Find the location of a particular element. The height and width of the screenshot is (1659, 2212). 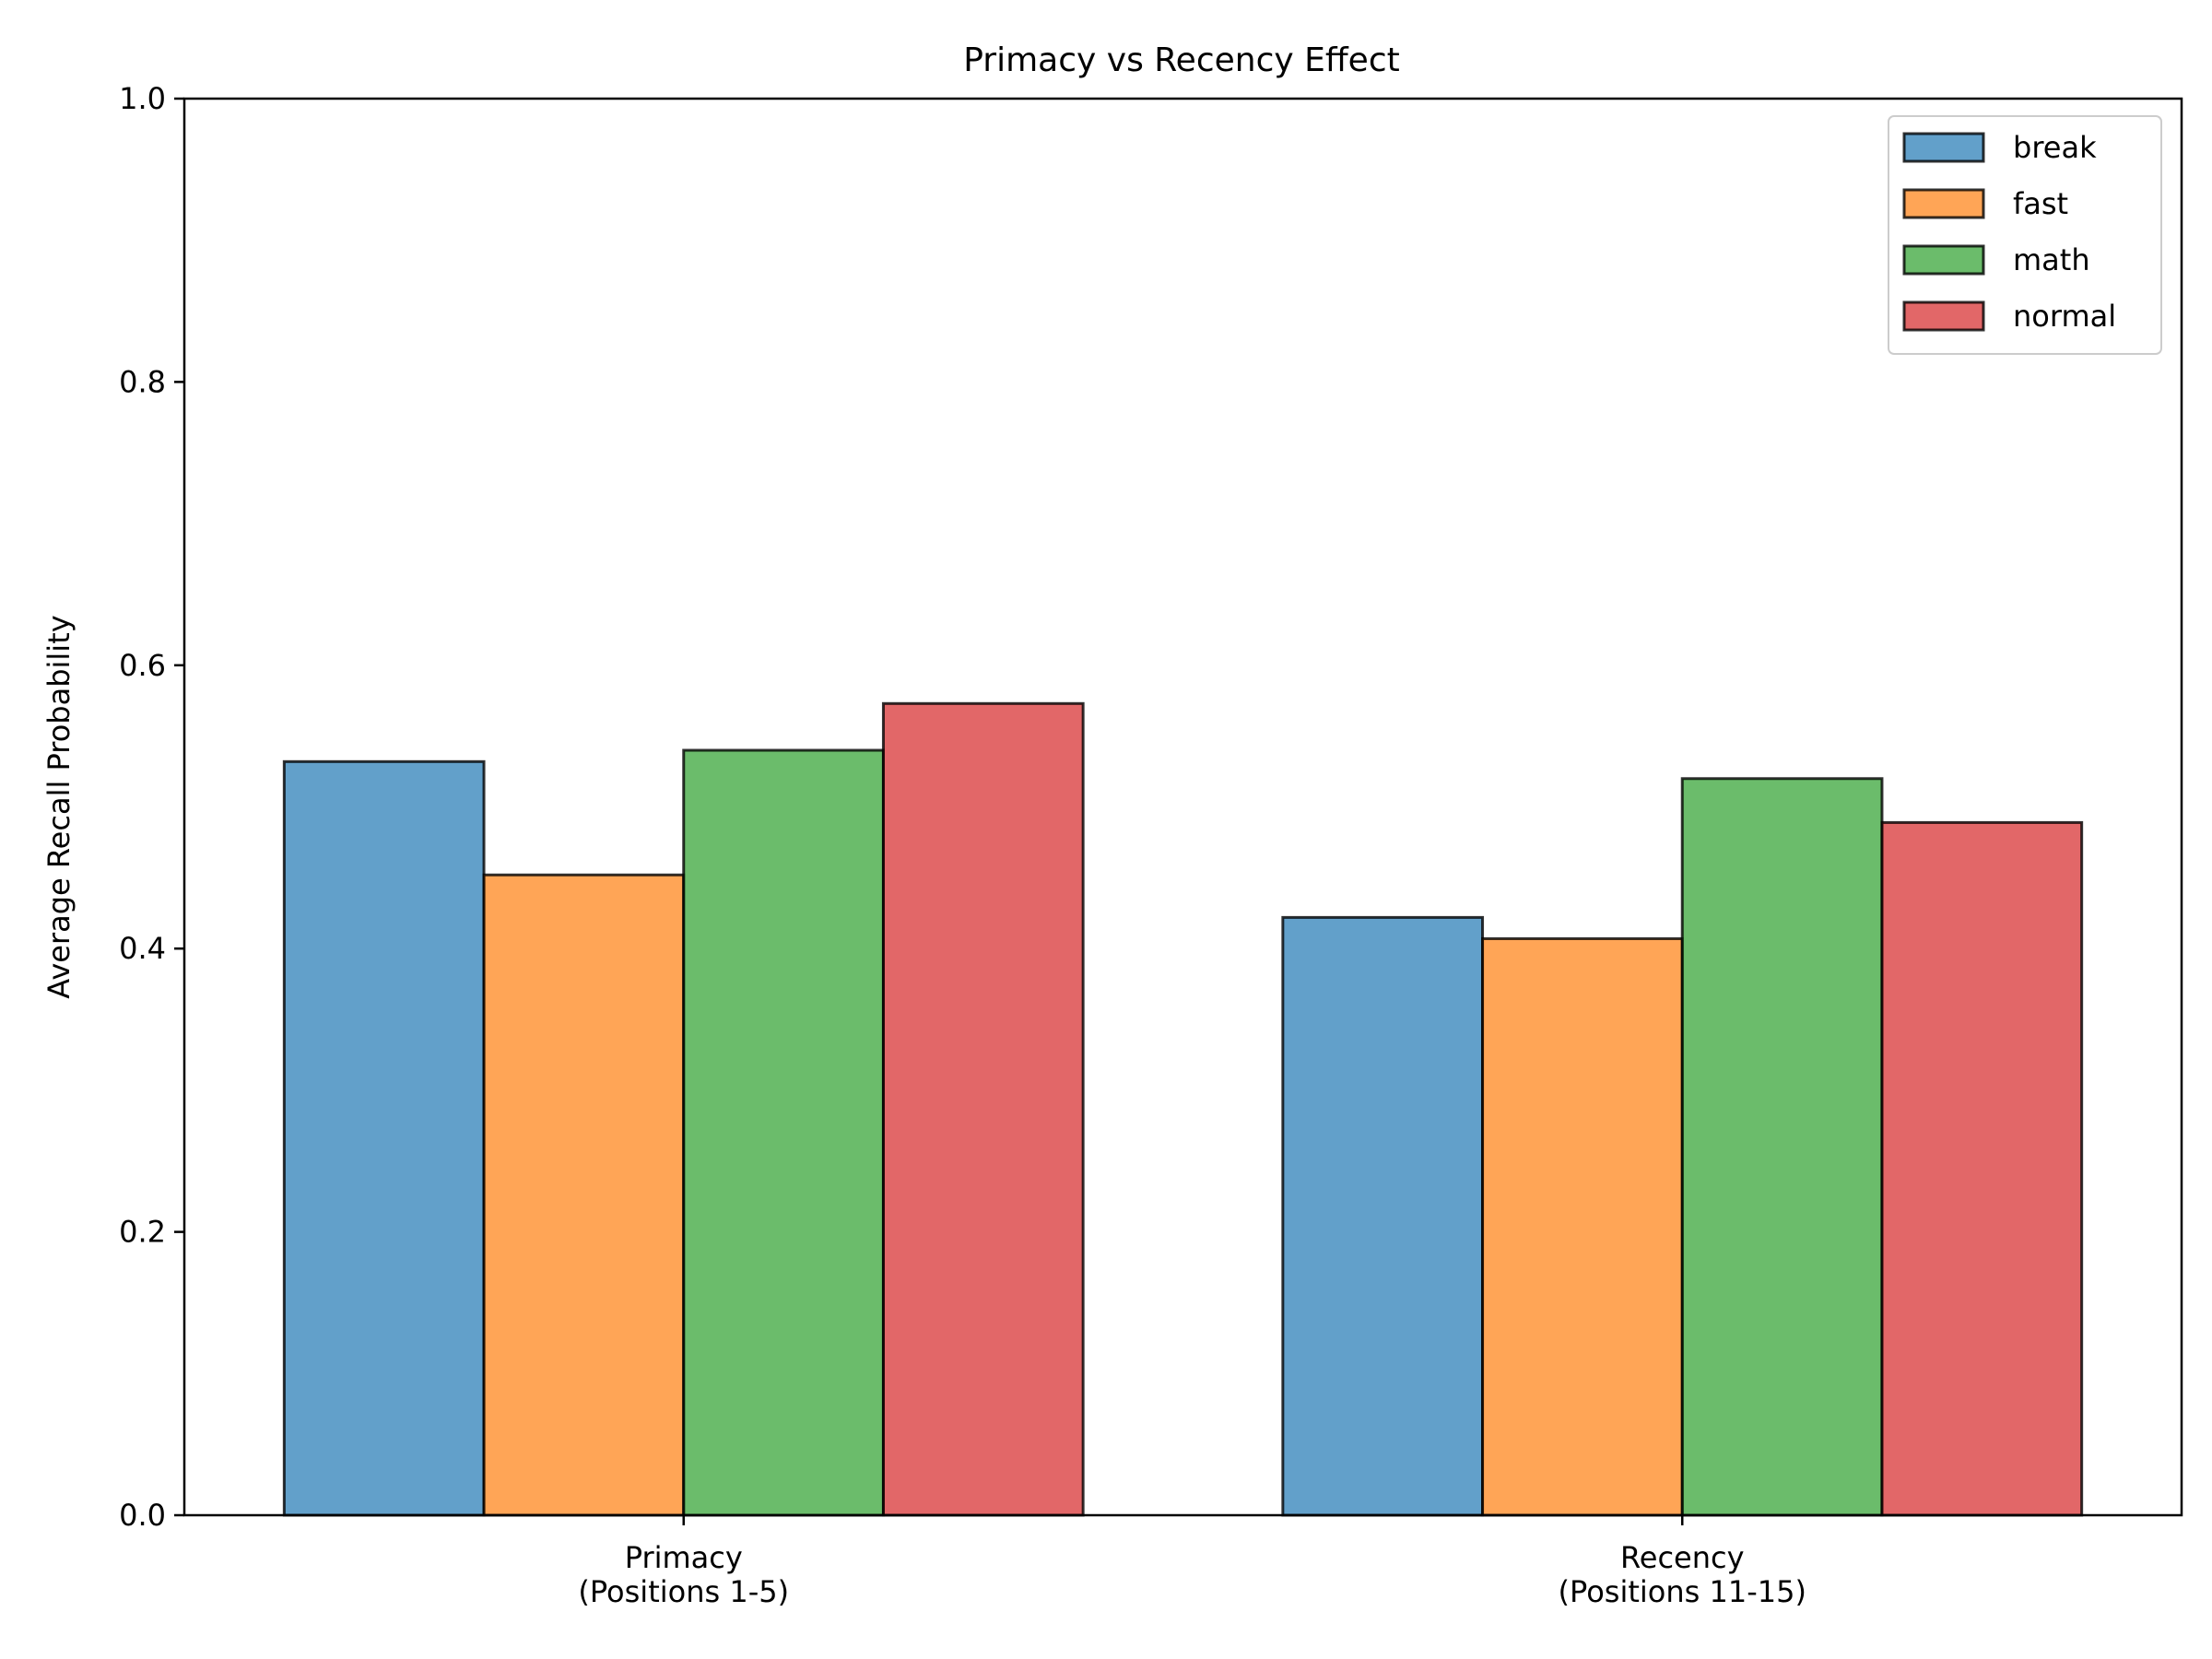

legend-swatch-normal is located at coordinates (1943, 316).